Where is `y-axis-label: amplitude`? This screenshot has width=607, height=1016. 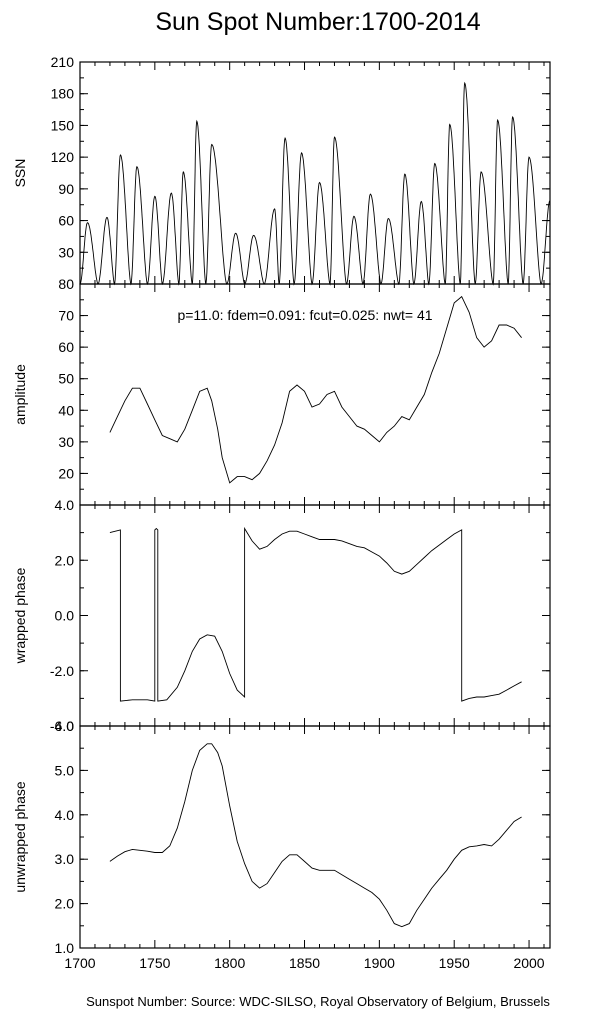 y-axis-label: amplitude is located at coordinates (20, 394).